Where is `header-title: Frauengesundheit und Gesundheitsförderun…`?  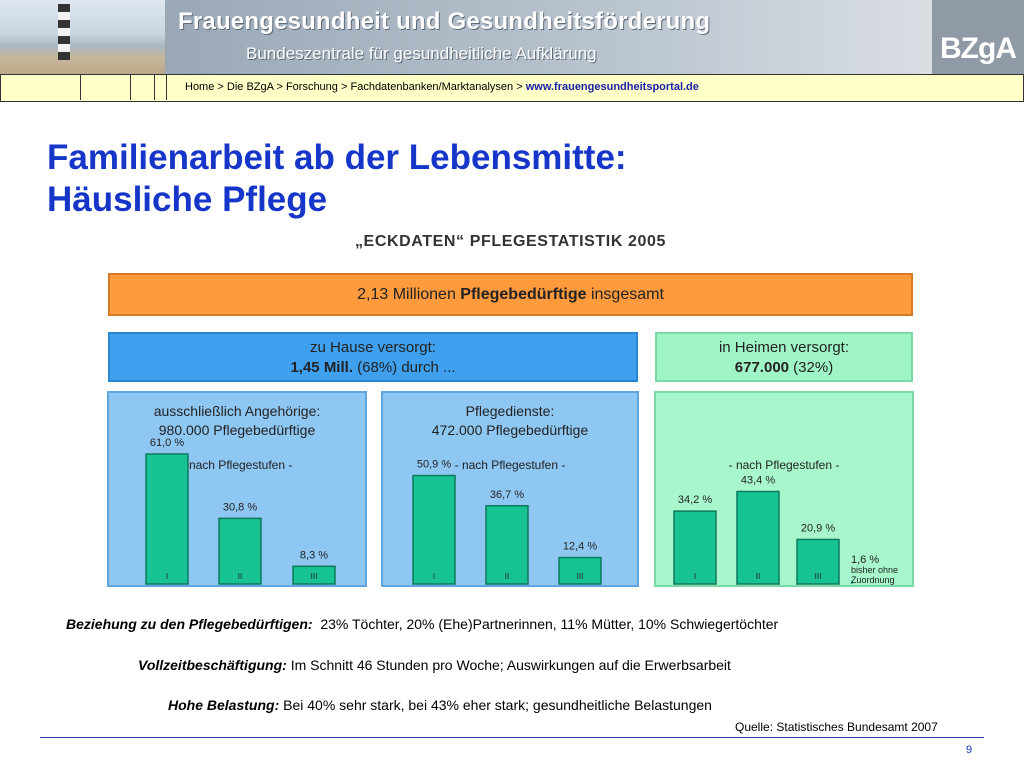
header-title: Frauengesundheit und Gesundheitsförderun… is located at coordinates (444, 21).